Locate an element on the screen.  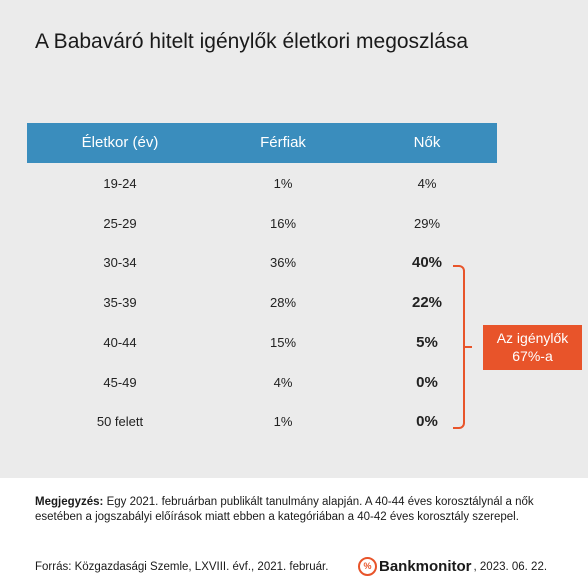
cell-men: 16% is located at coordinates (283, 223).